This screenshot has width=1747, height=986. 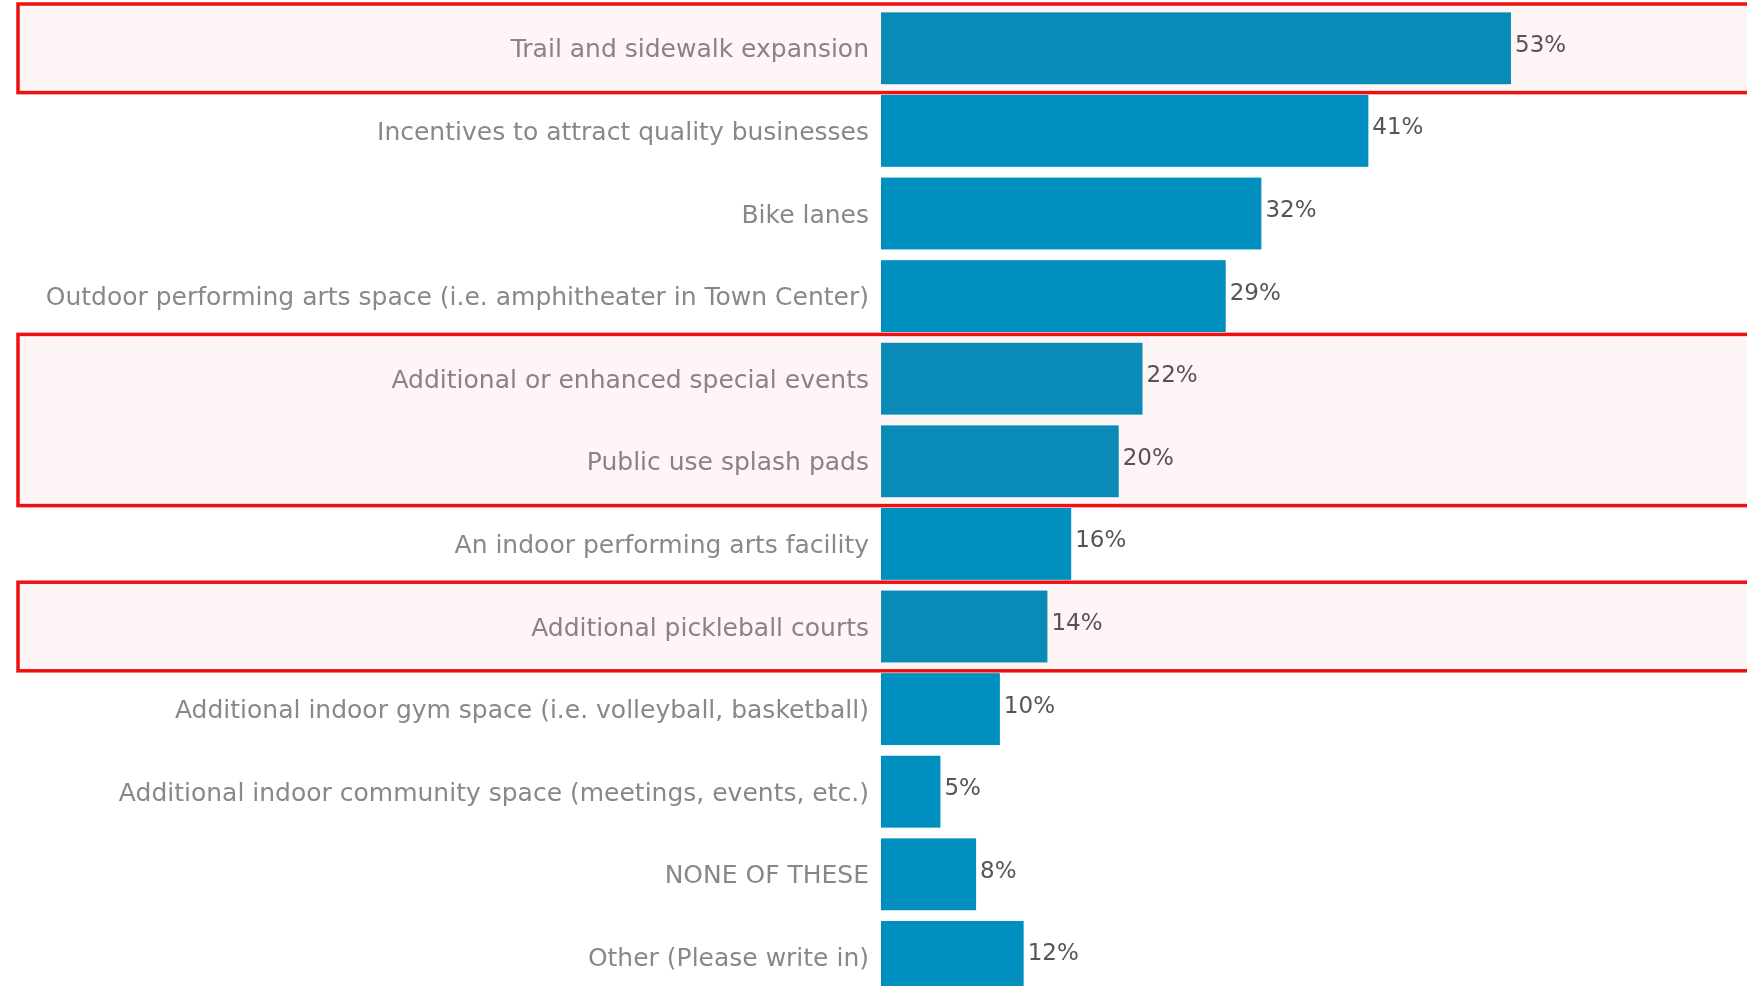 What do you see at coordinates (630, 379) in the screenshot?
I see `y-tick-label: Additional or enhanced special events` at bounding box center [630, 379].